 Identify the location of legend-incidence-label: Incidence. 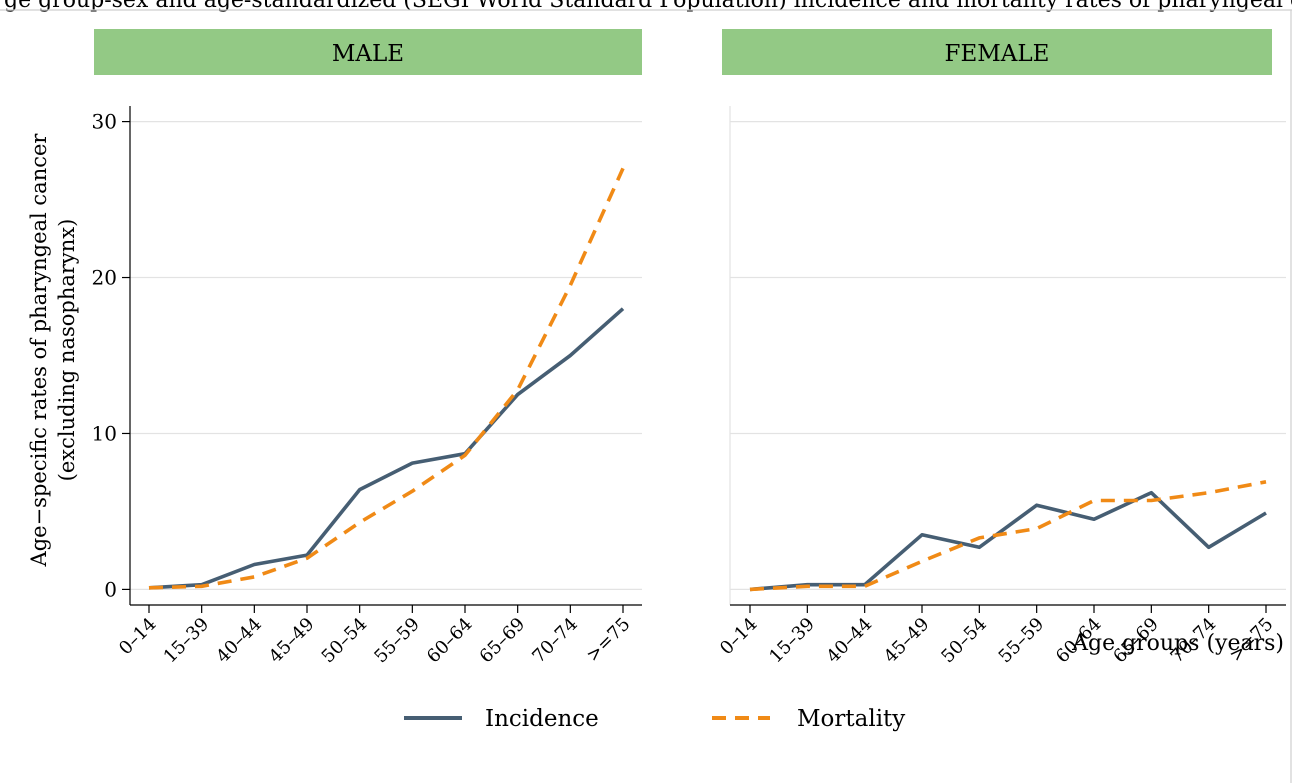
(542, 719).